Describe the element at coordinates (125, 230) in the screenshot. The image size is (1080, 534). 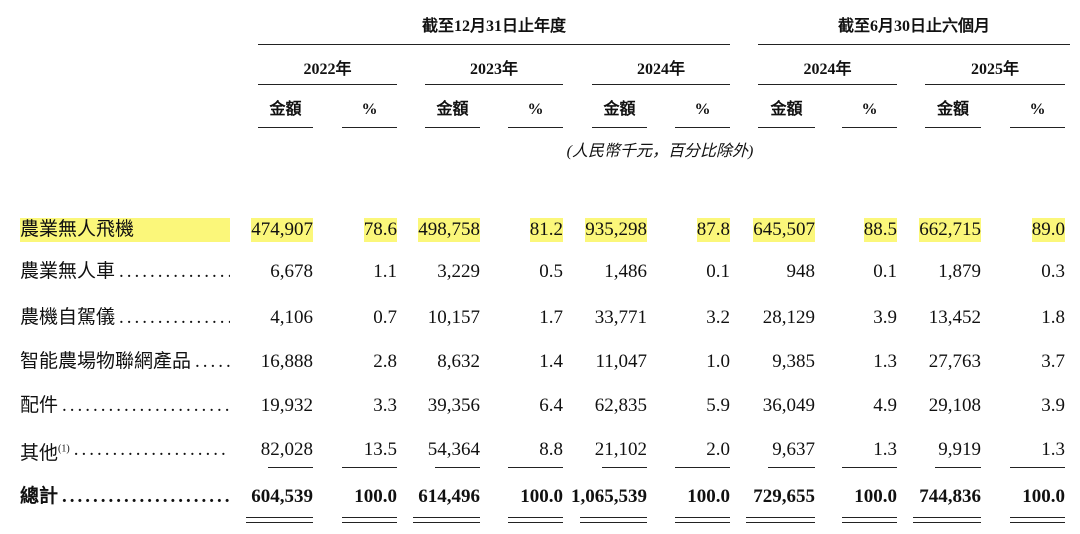
I see `row-label: 農業無人飛機` at that location.